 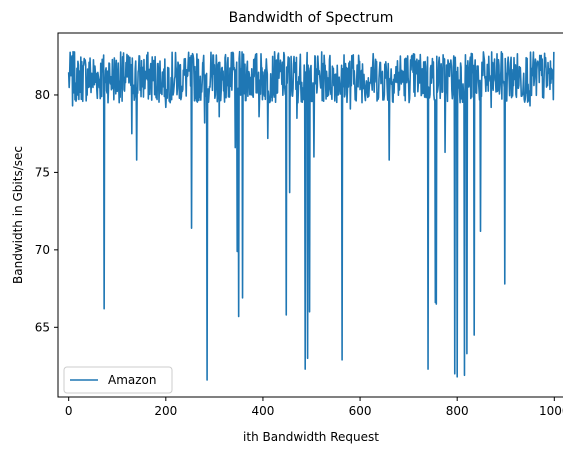 What do you see at coordinates (132, 380) in the screenshot?
I see `legend-label-amazon: Amazon` at bounding box center [132, 380].